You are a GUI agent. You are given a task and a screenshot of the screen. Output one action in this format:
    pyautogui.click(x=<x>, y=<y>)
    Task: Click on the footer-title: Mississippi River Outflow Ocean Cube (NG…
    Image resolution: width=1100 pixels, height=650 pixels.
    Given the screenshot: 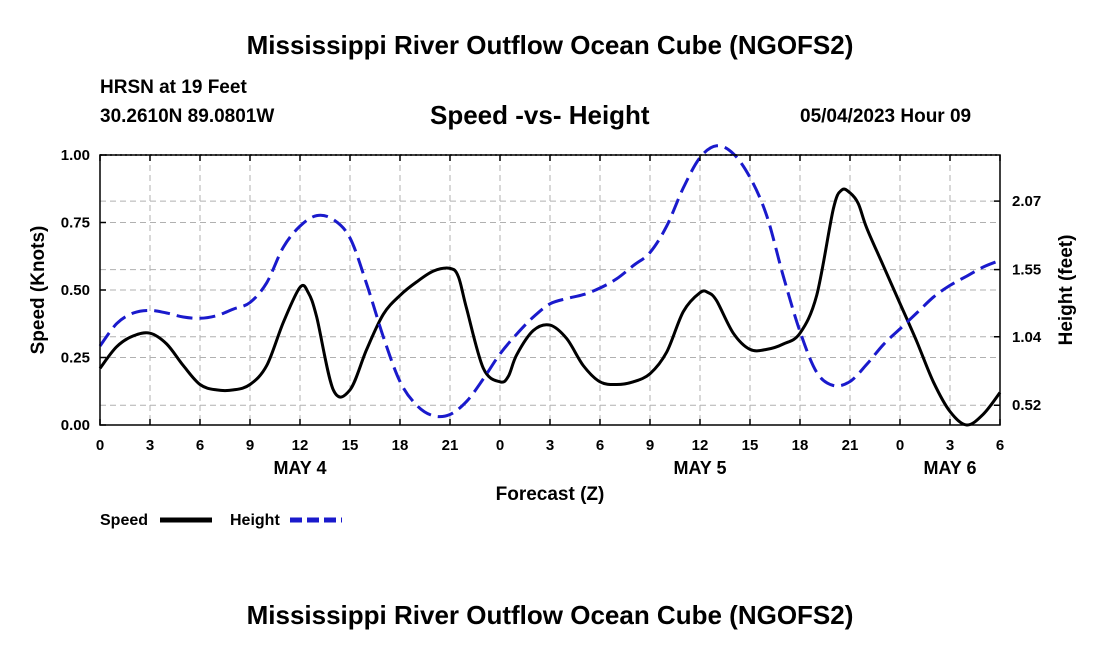 What is the action you would take?
    pyautogui.click(x=550, y=615)
    